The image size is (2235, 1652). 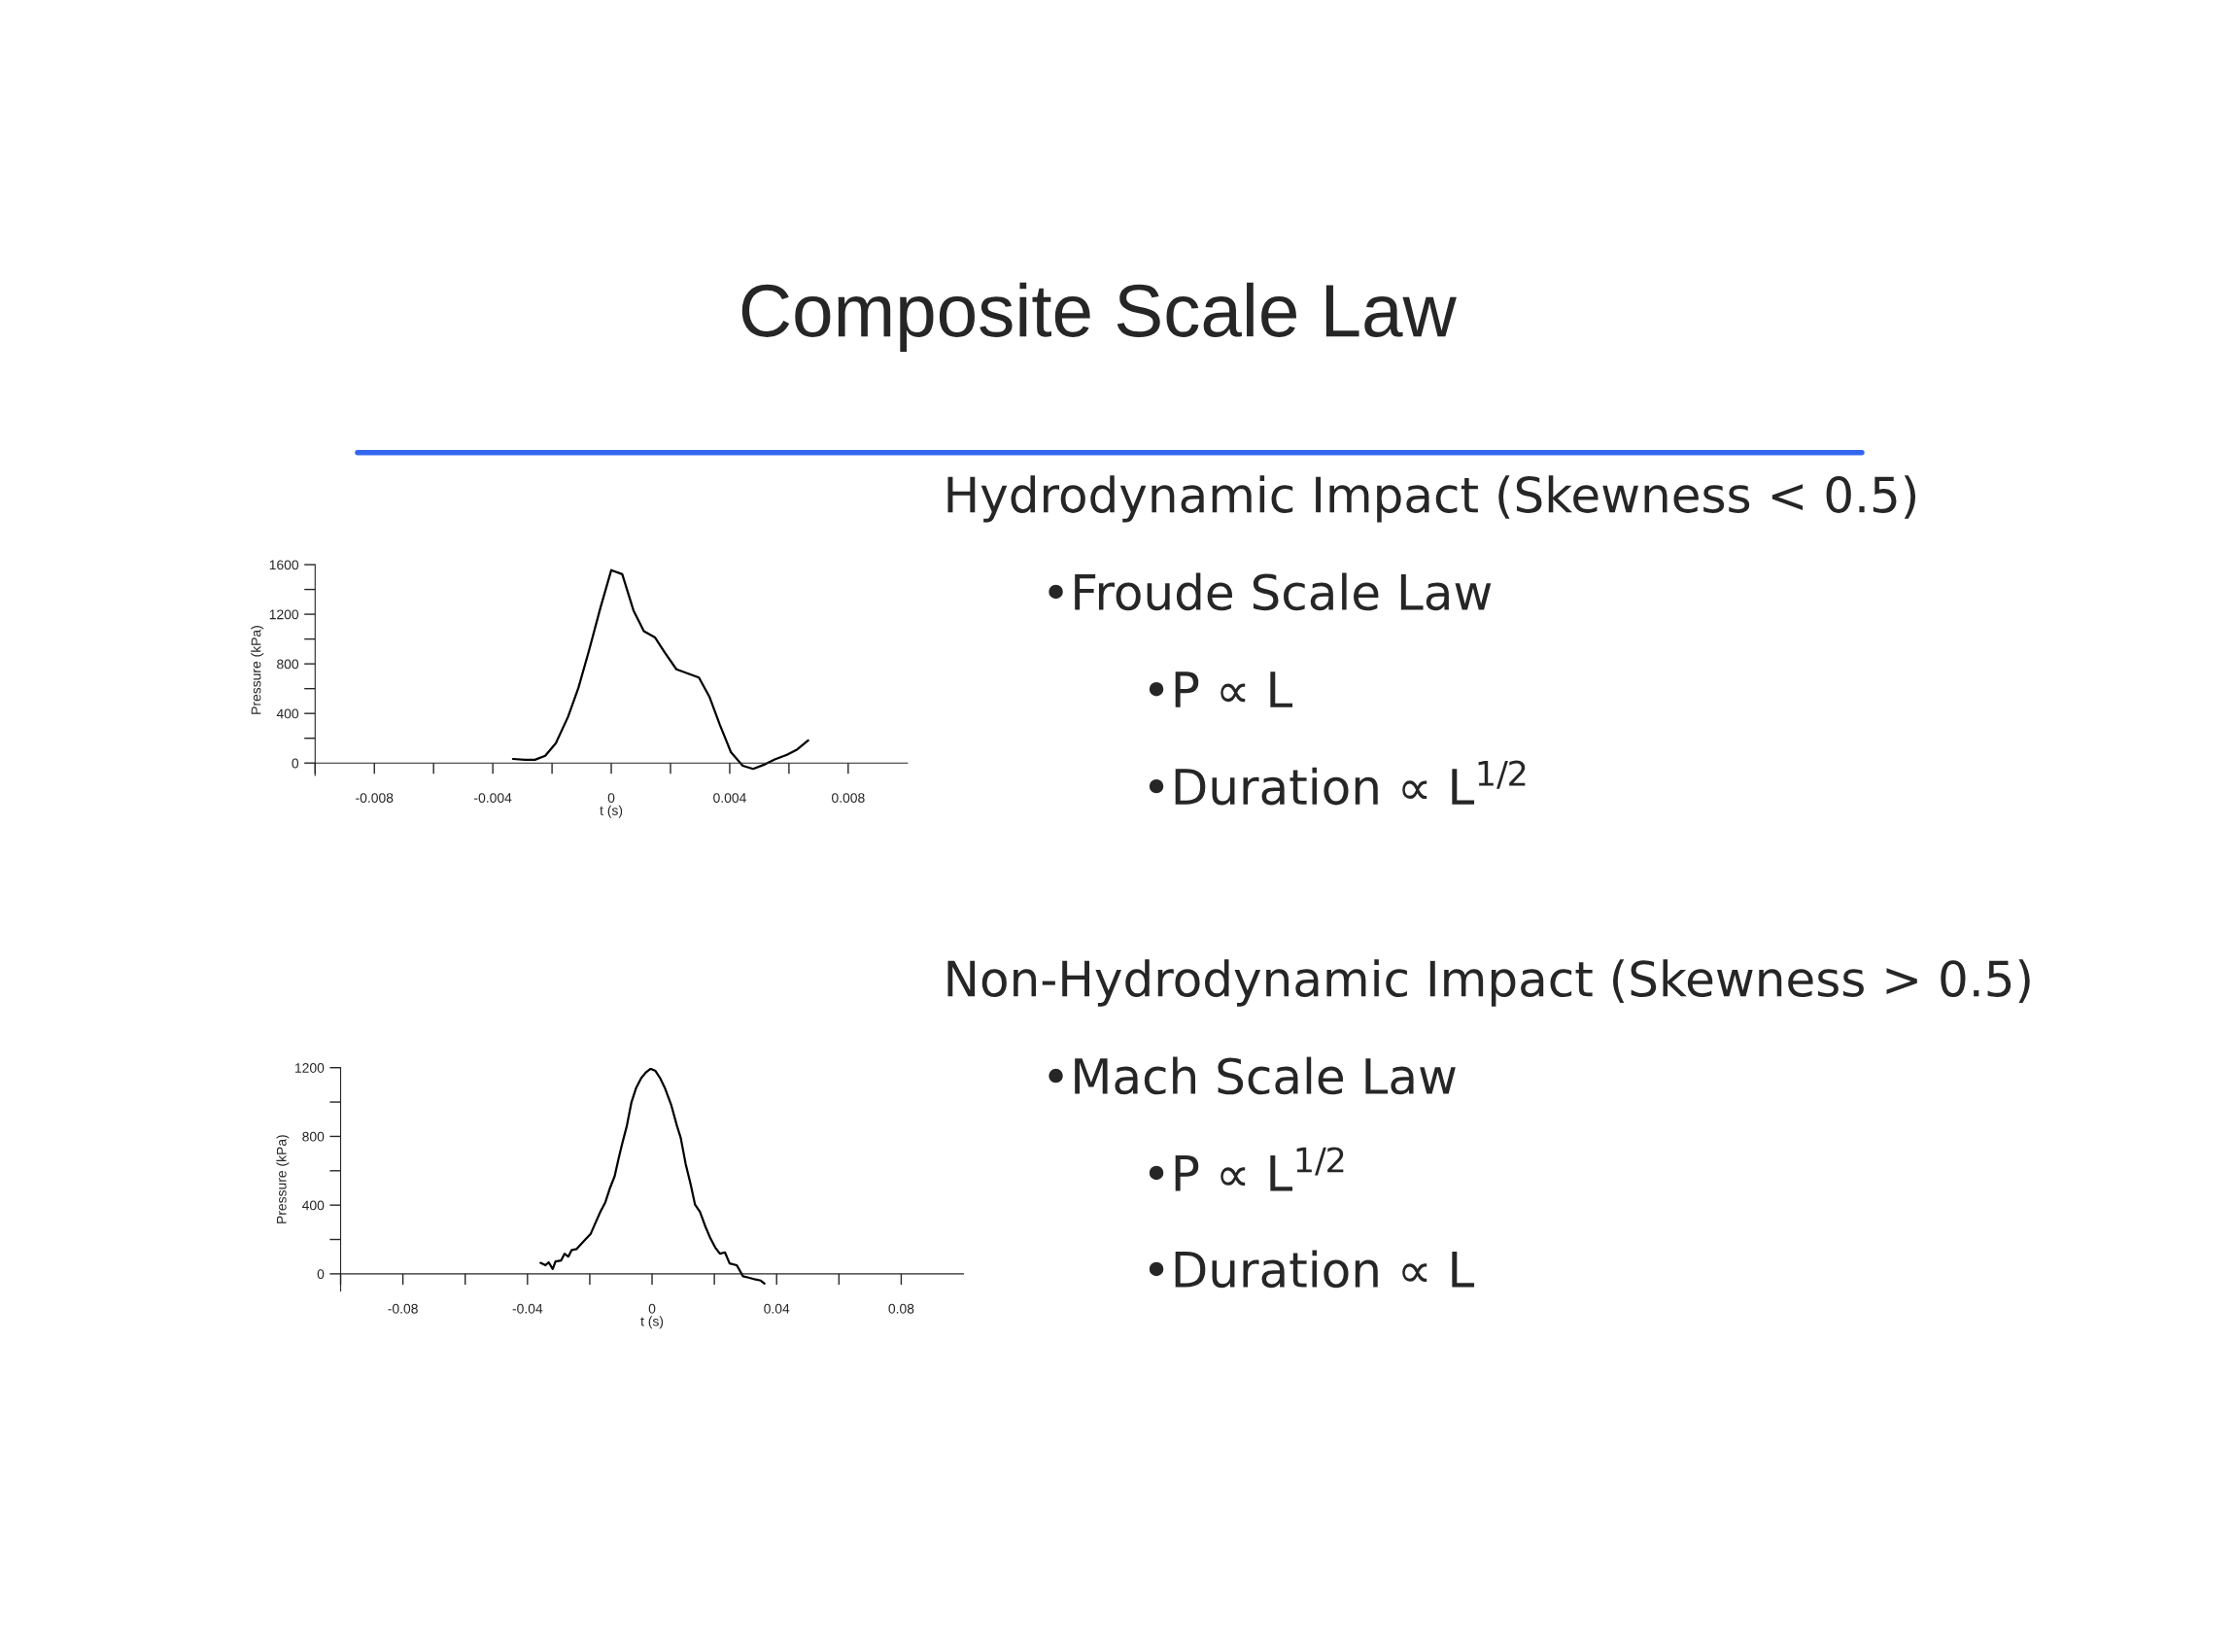 I want to click on x-tick-label: -0.08, so click(x=403, y=1309).